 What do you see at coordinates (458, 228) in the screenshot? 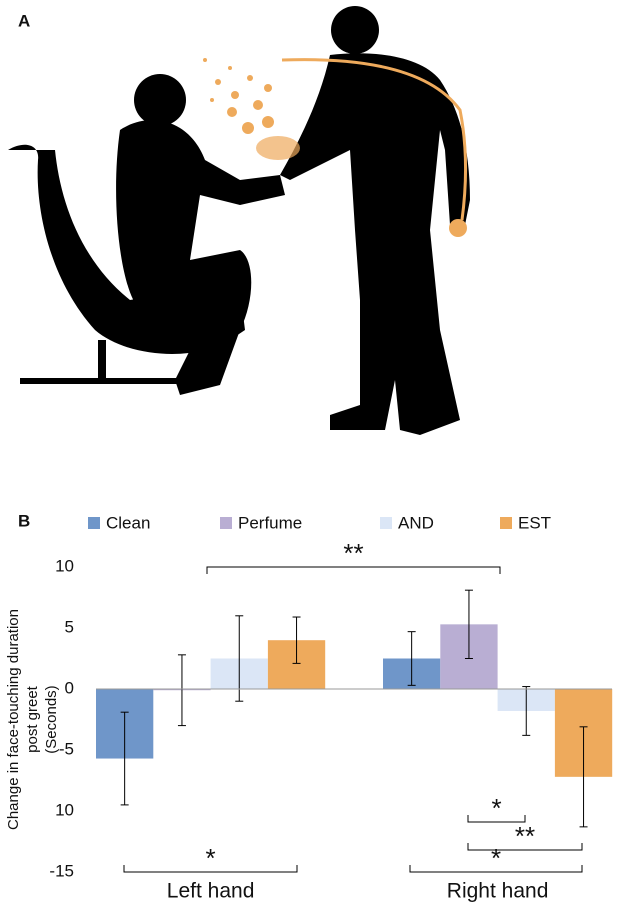
I see `hand-glow` at bounding box center [458, 228].